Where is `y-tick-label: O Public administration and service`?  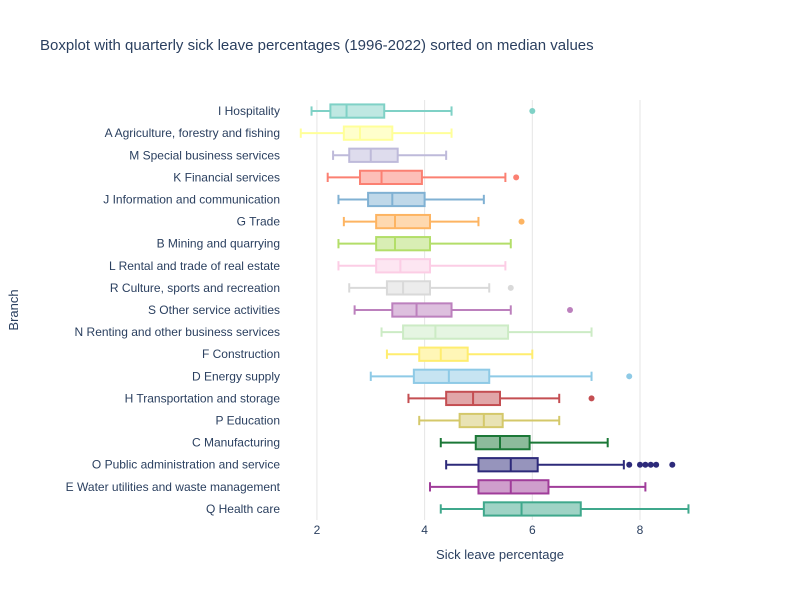
y-tick-label: O Public administration and service is located at coordinates (186, 465).